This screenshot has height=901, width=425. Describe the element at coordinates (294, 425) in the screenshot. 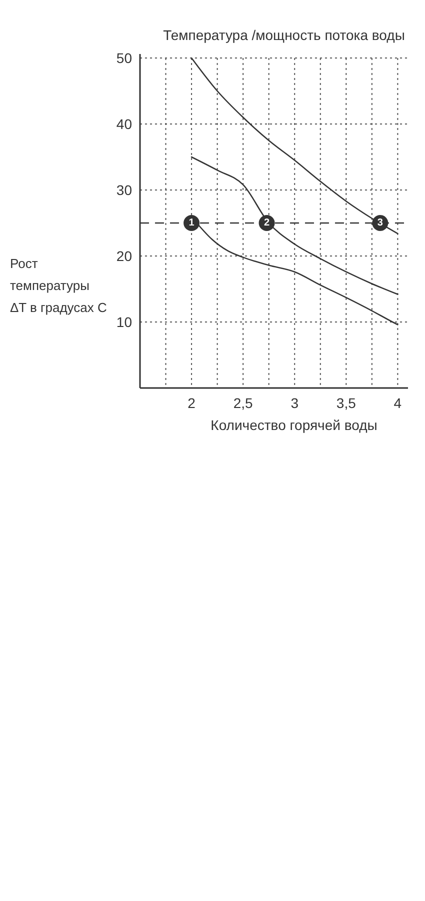

I see `x-axis-title: Количество горячей воды` at that location.